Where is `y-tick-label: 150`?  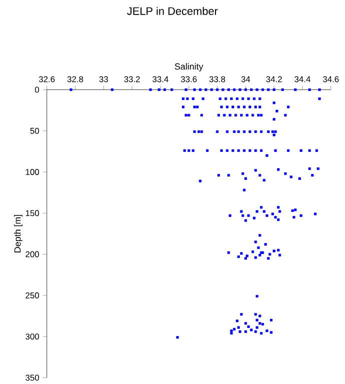
y-tick-label: 150 is located at coordinates (33, 213).